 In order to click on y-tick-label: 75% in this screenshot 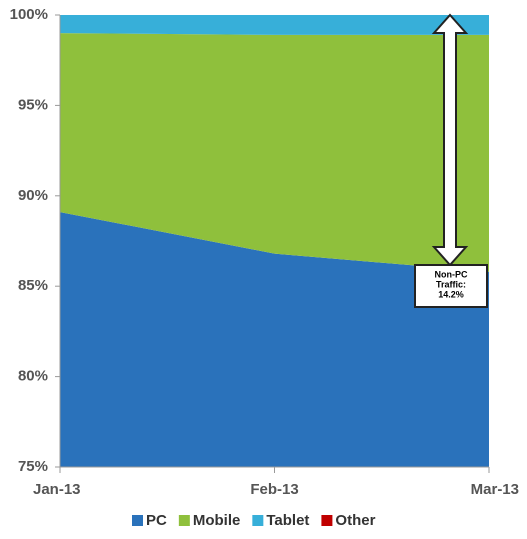, I will do `click(33, 466)`.